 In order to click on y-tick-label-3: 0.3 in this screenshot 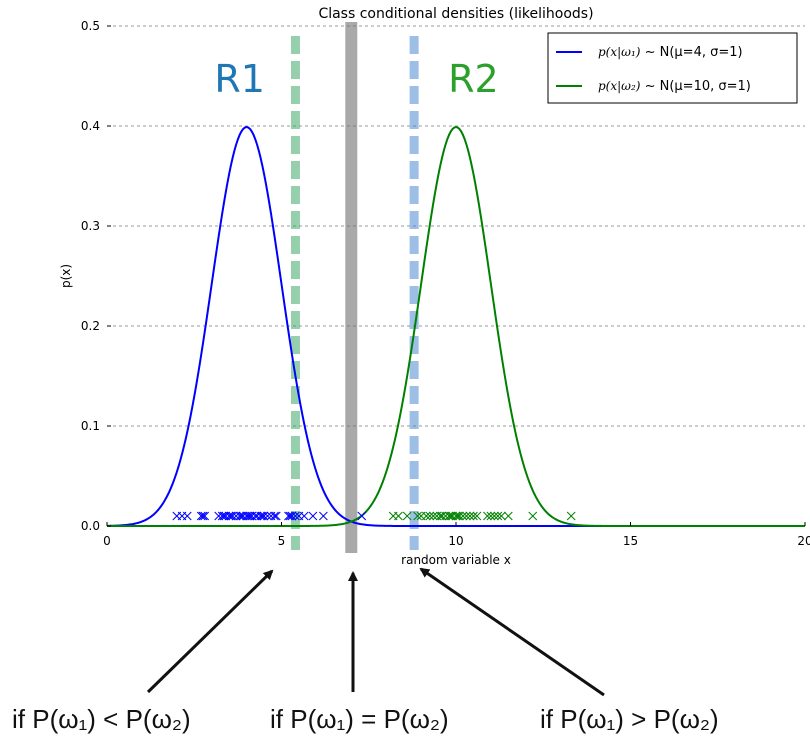, I will do `click(90, 226)`.